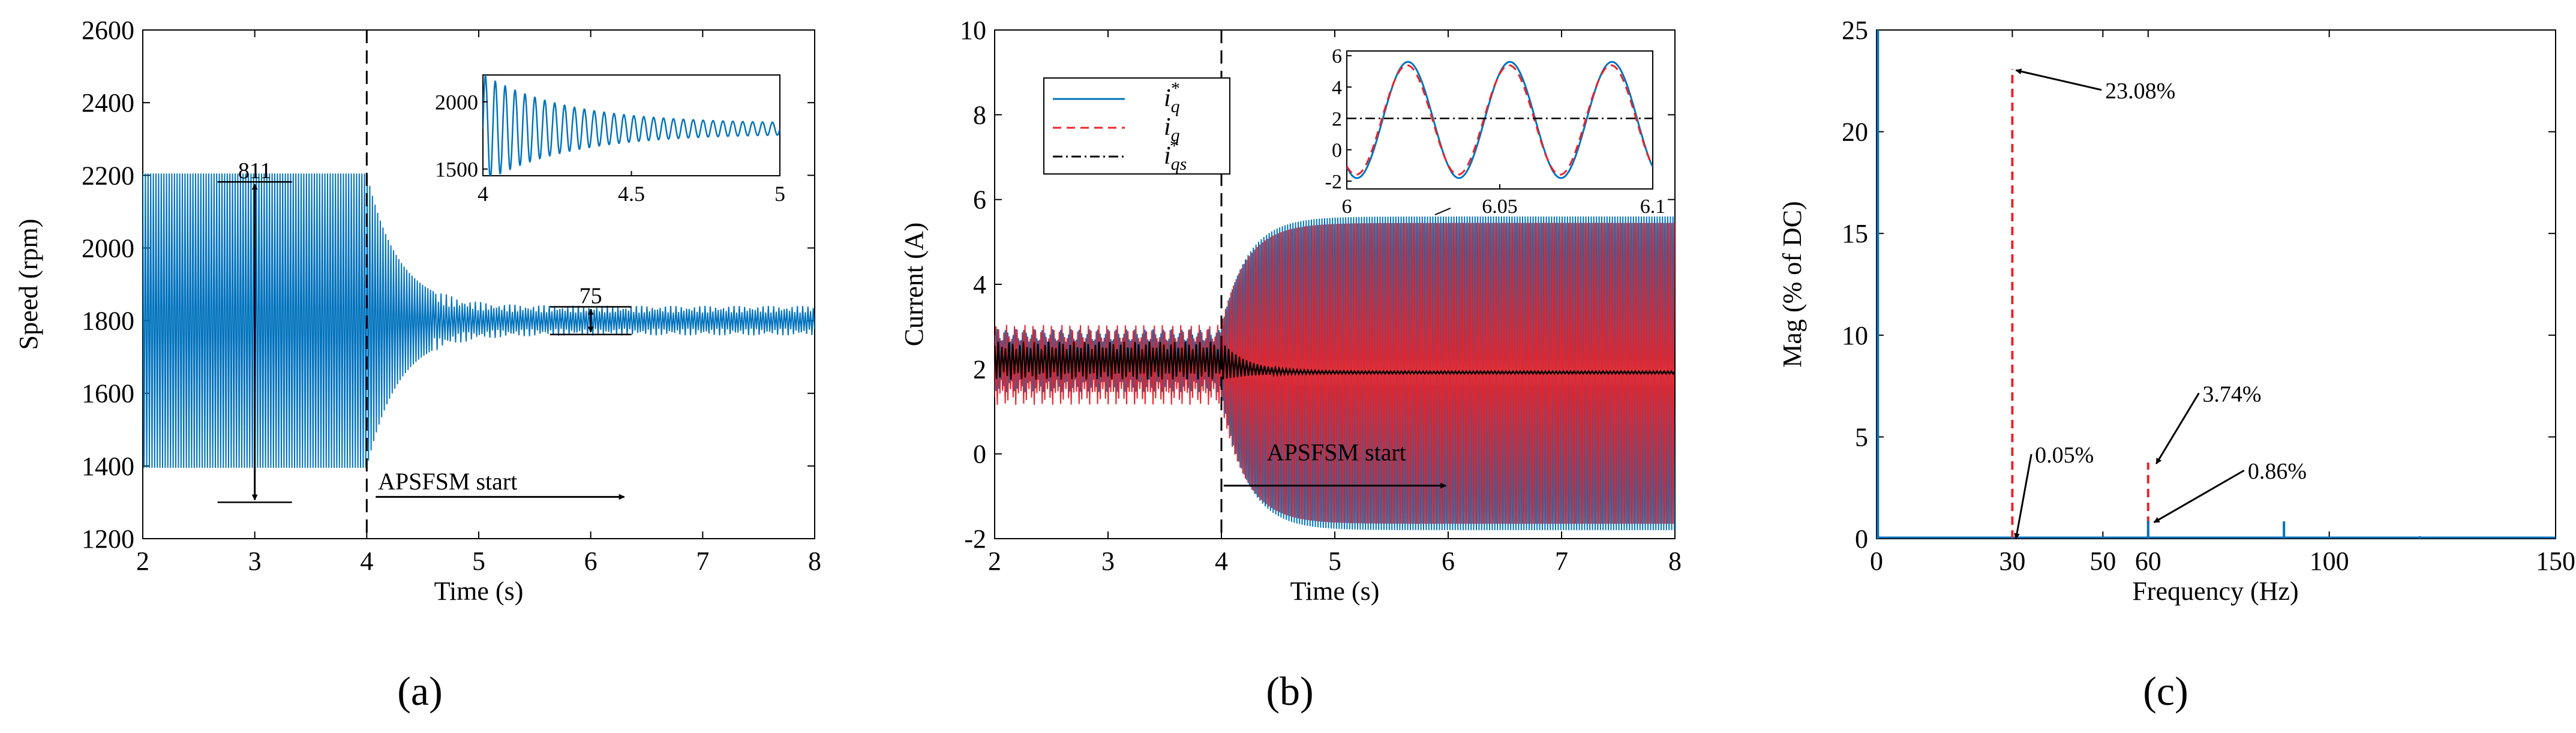 This screenshot has height=733, width=2576. What do you see at coordinates (108, 539) in the screenshot?
I see `panel-a-y-tick-label: 1200` at bounding box center [108, 539].